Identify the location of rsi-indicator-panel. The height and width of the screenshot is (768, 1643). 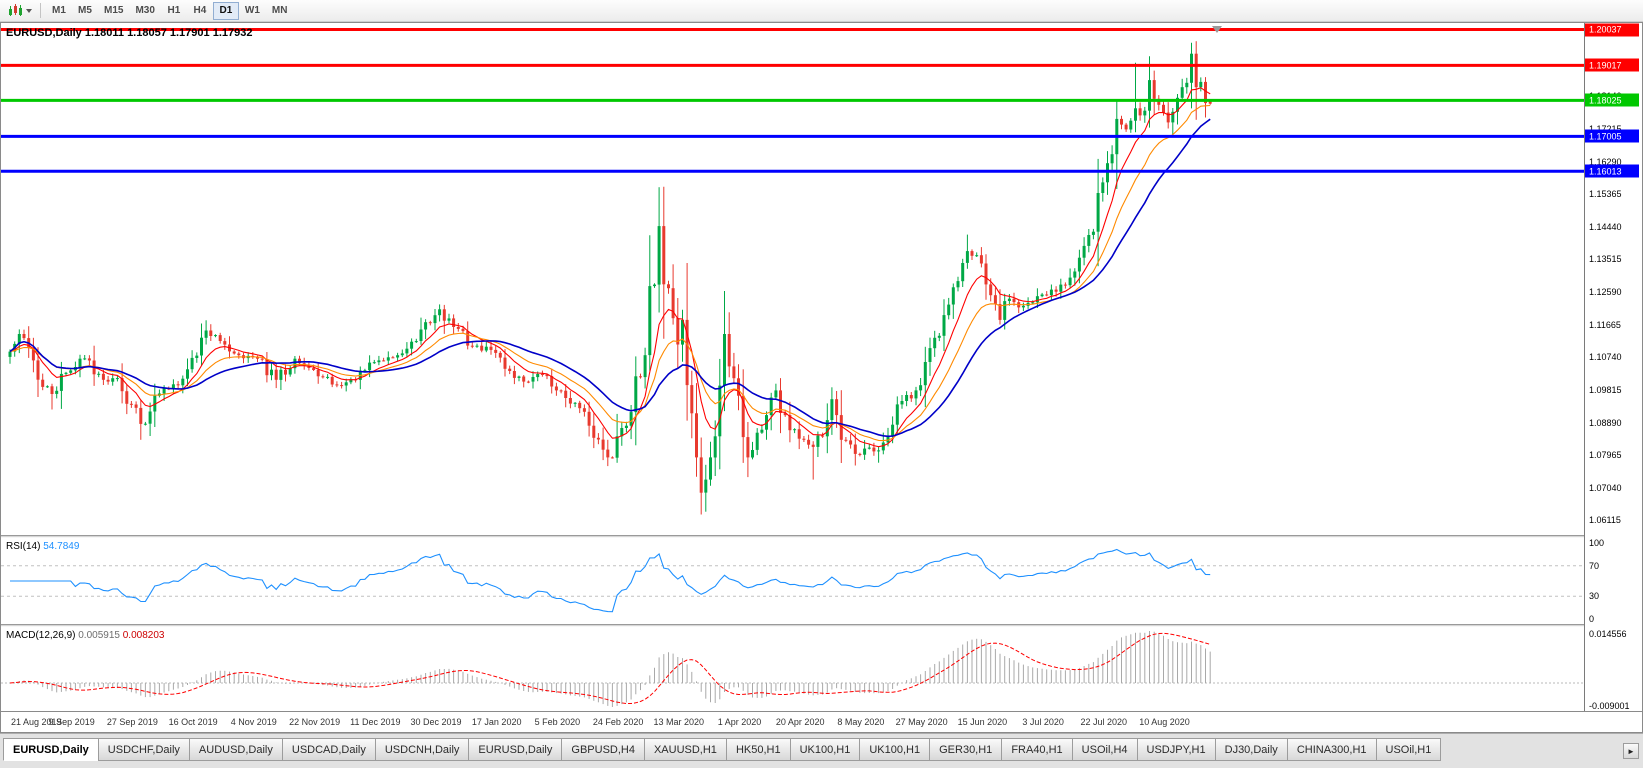
(792, 581).